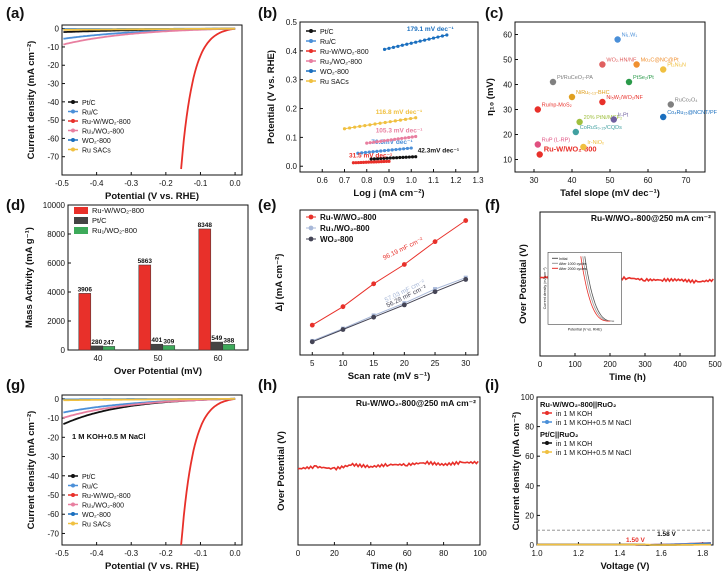 This screenshot has width=727, height=574. What do you see at coordinates (692, 113) in the screenshot?
I see `point-label: Co₄Ru₁₅@NCNT/PF` at bounding box center [692, 113].